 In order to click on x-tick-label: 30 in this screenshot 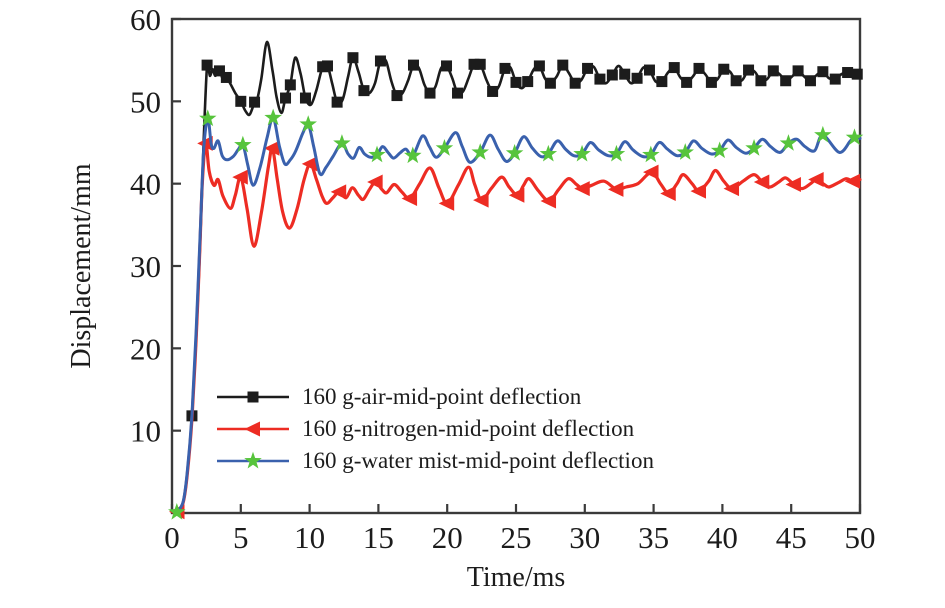, I will do `click(584, 537)`.